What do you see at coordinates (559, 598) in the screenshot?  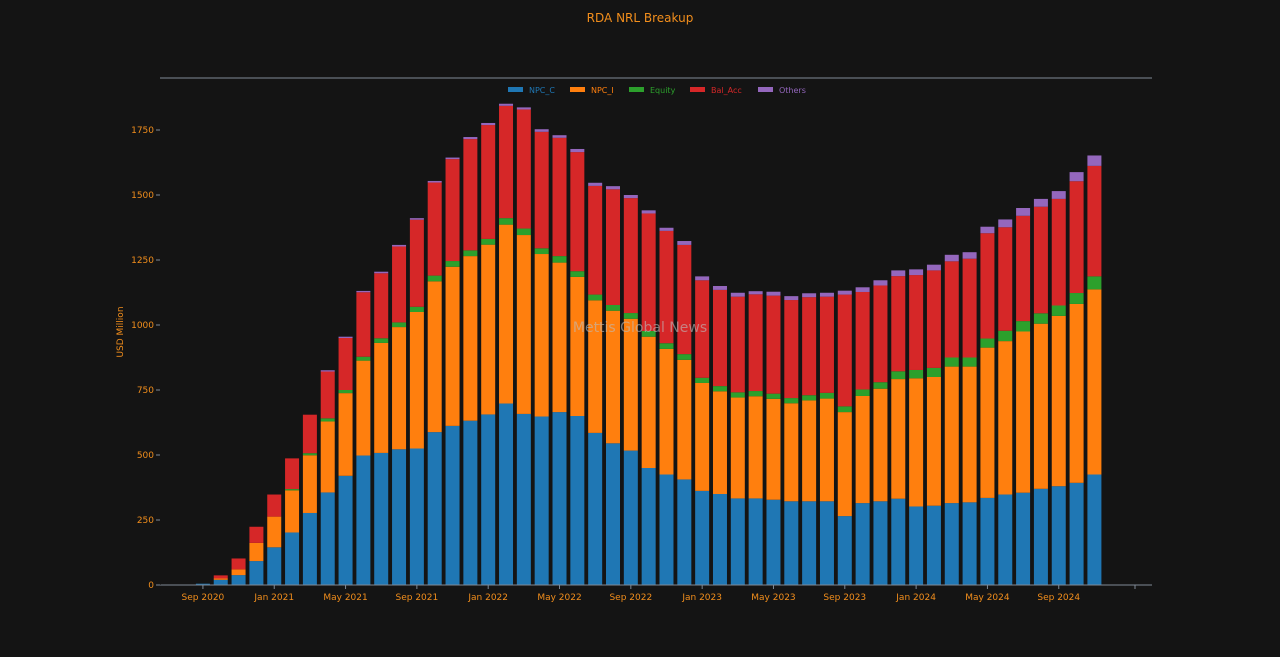 I see `x-tick-label: May 2022` at bounding box center [559, 598].